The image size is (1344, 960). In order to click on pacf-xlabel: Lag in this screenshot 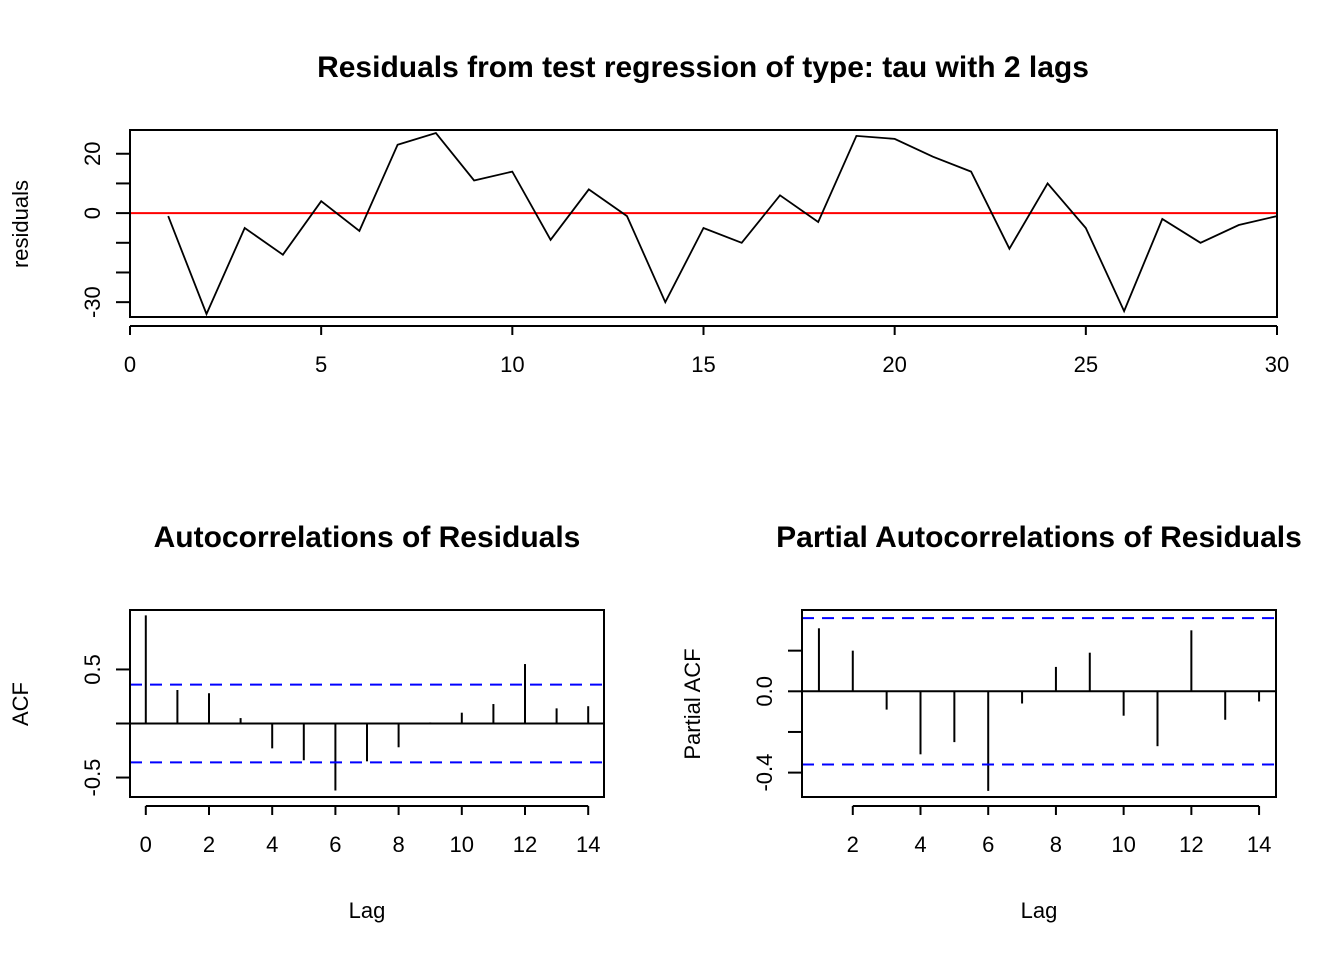, I will do `click(1039, 910)`.